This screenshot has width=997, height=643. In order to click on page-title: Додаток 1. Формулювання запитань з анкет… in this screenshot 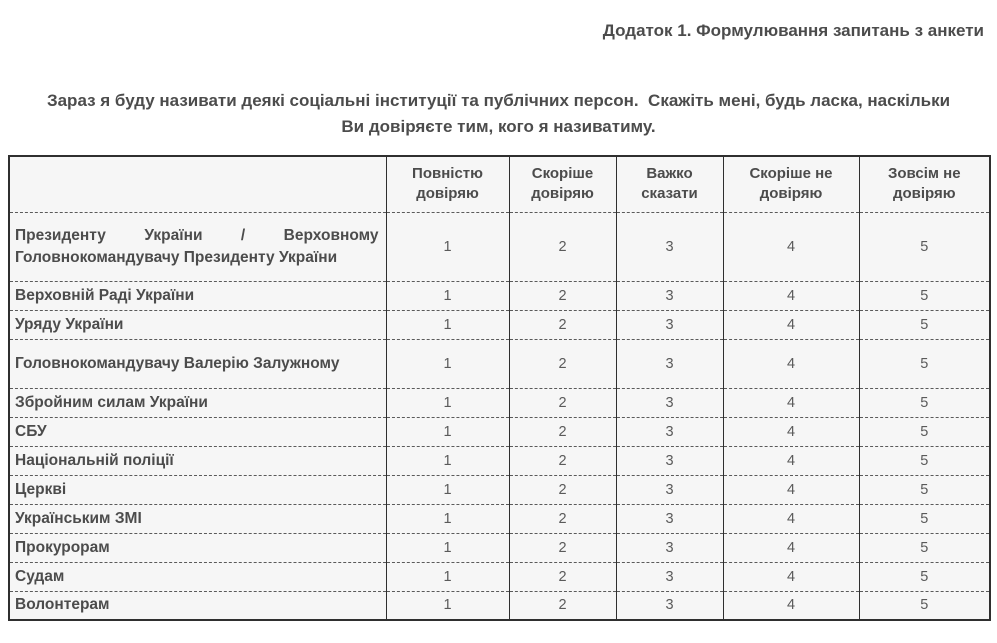, I will do `click(793, 30)`.